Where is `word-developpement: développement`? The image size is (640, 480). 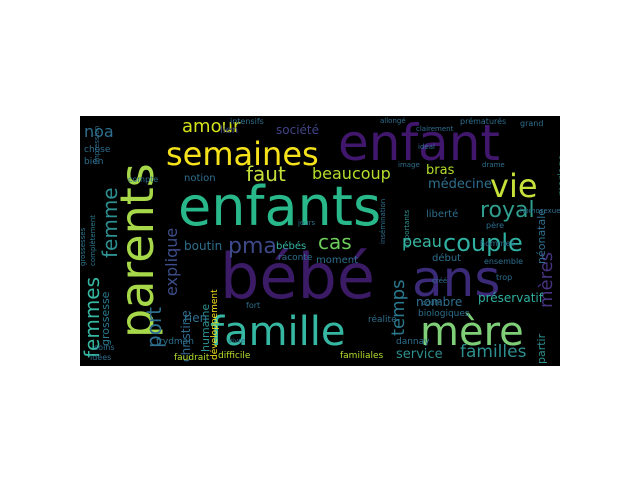 word-developpement: développement is located at coordinates (215, 324).